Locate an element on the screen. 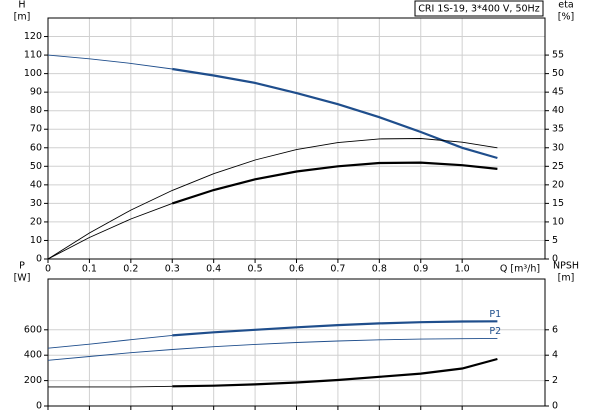  y-tick-label: 600 is located at coordinates (33, 329).